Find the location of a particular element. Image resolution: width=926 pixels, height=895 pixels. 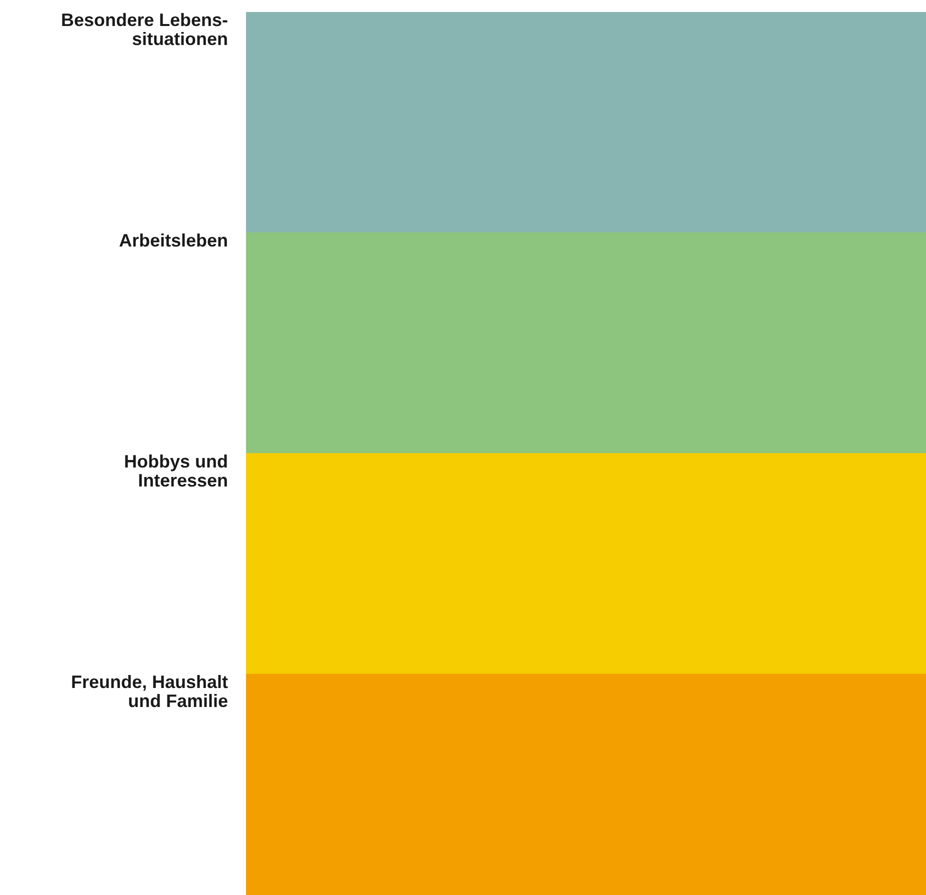

y-tick-label: Arbeitsleben is located at coordinates (173, 240).